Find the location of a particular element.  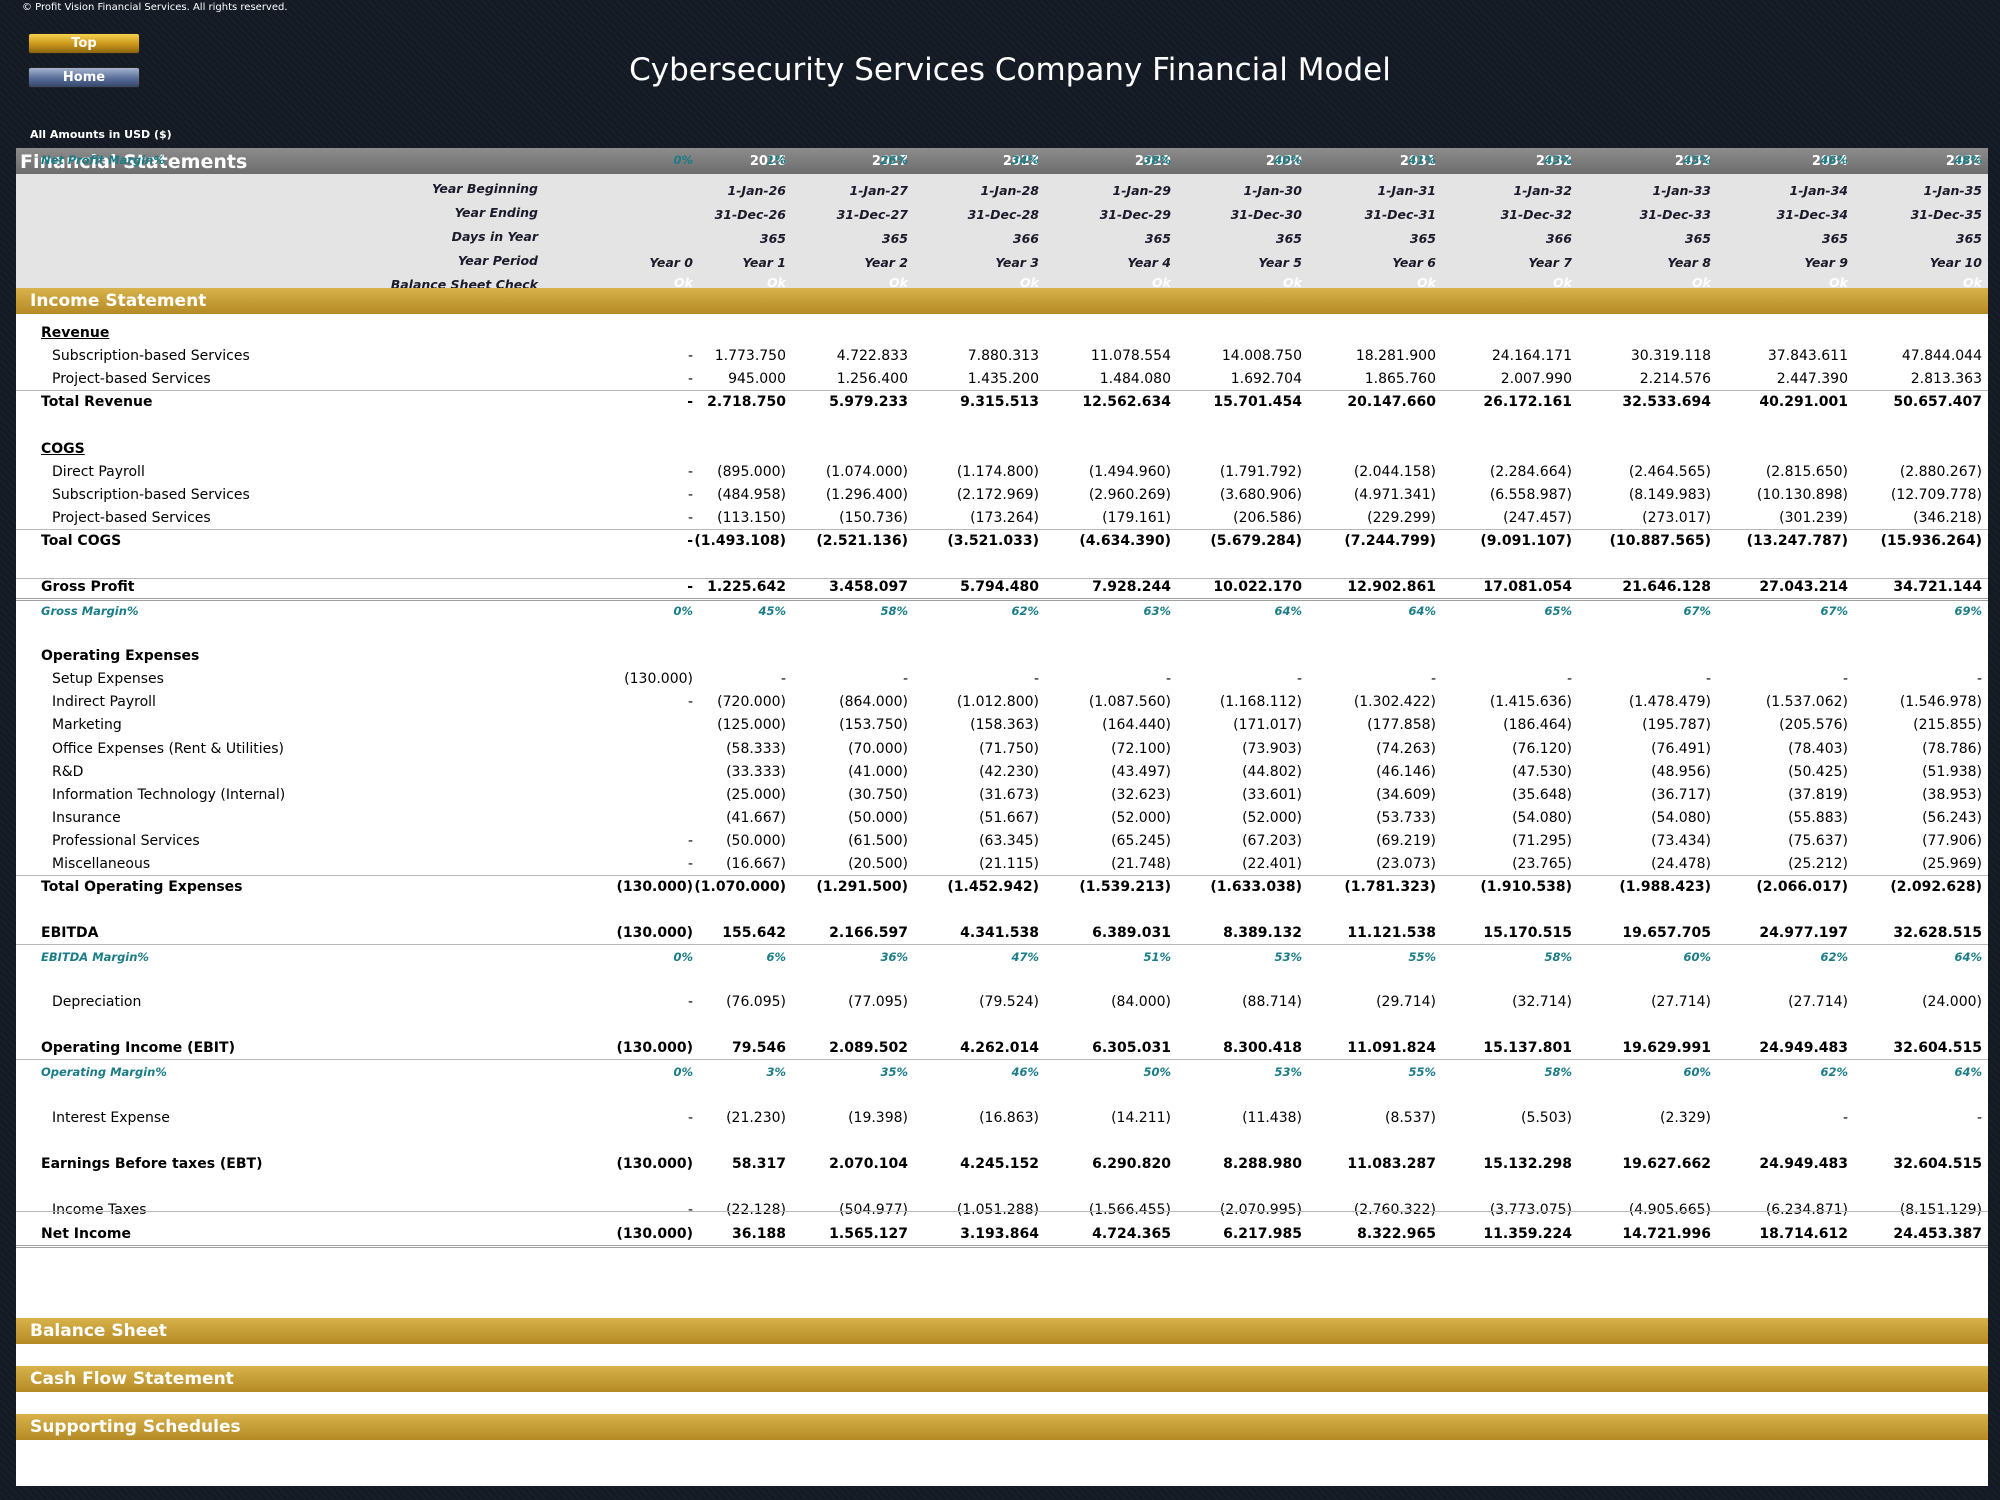

row-cell: 65% is located at coordinates (1558, 611).